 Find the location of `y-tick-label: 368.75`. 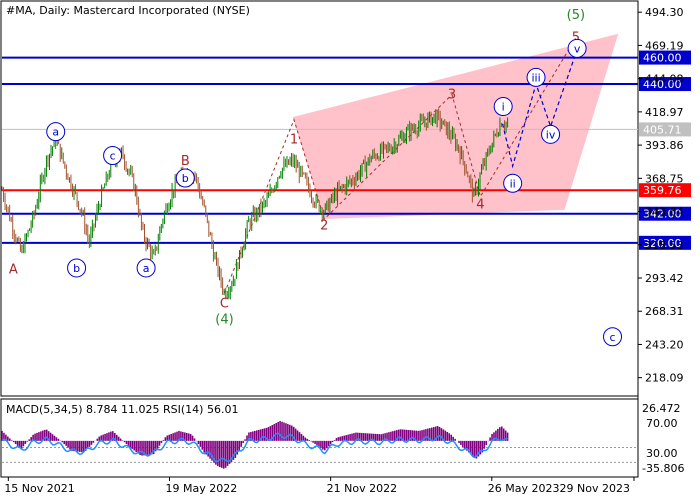

y-tick-label: 368.75 is located at coordinates (664, 178).